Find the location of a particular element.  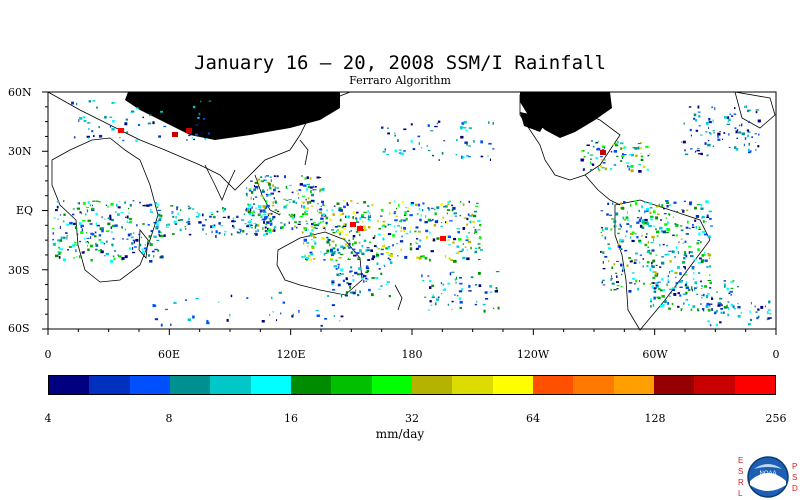

logo-letter-s: S is located at coordinates (741, 471).